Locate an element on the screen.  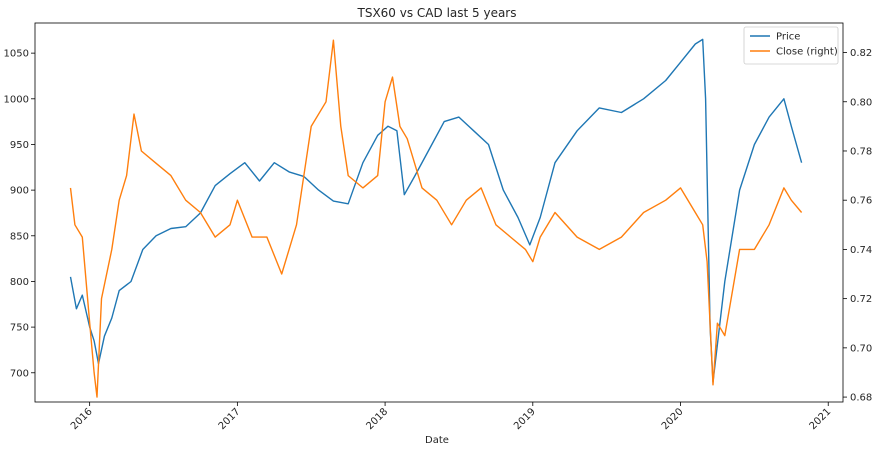
left-y-tick-label: 900 is located at coordinates (19, 191).